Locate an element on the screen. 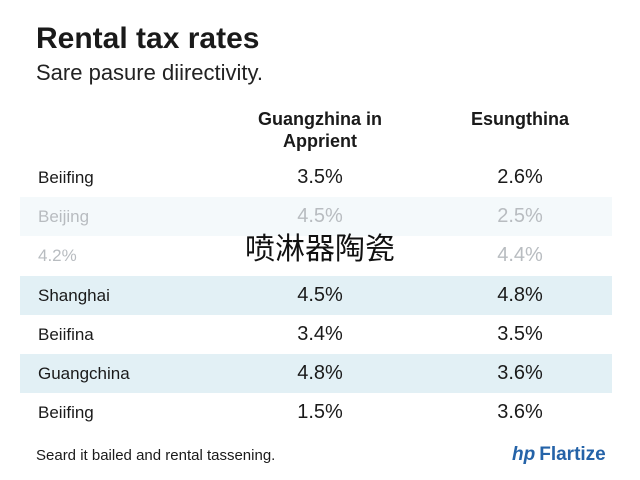 This screenshot has width=640, height=480. row-label: Guangchina is located at coordinates (84, 373).